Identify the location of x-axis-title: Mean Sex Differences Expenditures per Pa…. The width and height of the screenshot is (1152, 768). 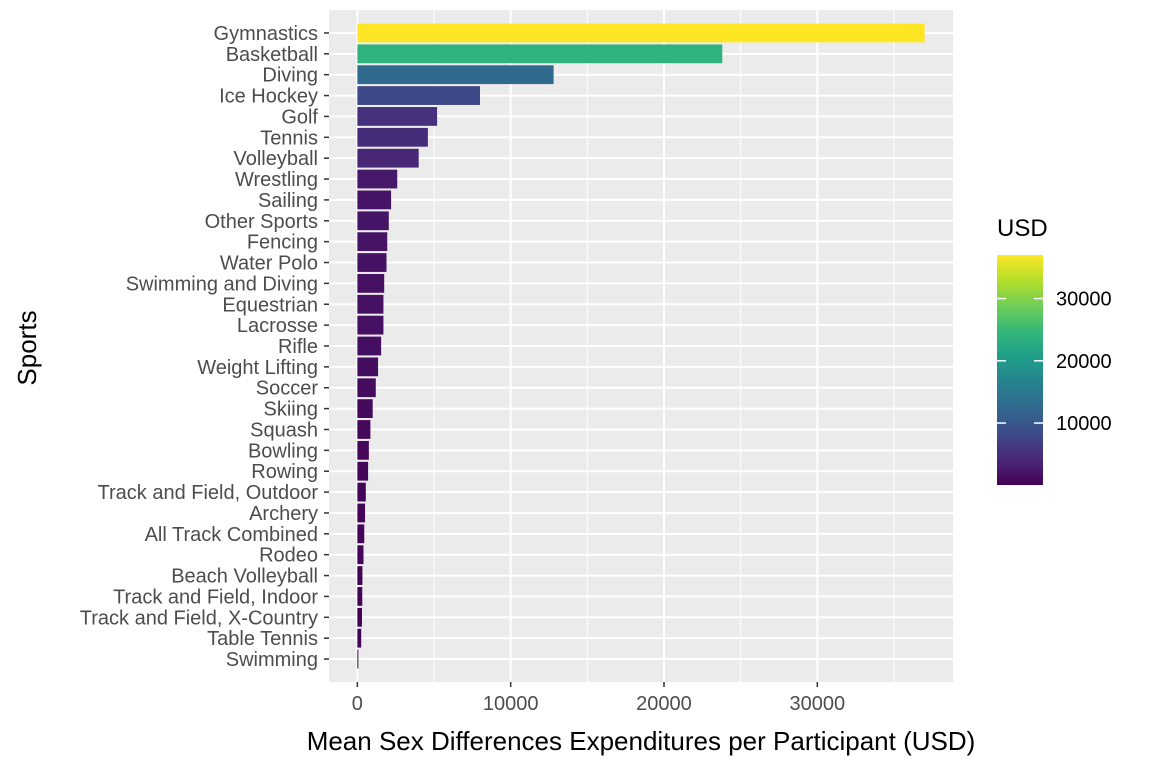
(641, 741).